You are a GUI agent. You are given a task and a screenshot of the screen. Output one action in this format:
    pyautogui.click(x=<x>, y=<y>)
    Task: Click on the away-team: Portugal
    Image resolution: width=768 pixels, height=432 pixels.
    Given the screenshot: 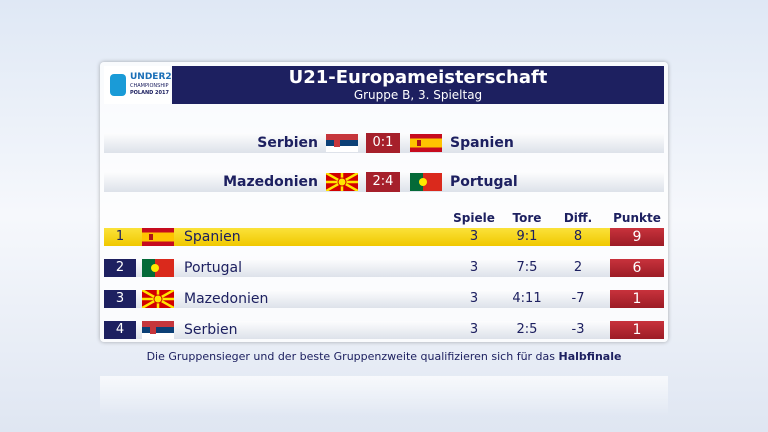 What is the action you would take?
    pyautogui.click(x=484, y=182)
    